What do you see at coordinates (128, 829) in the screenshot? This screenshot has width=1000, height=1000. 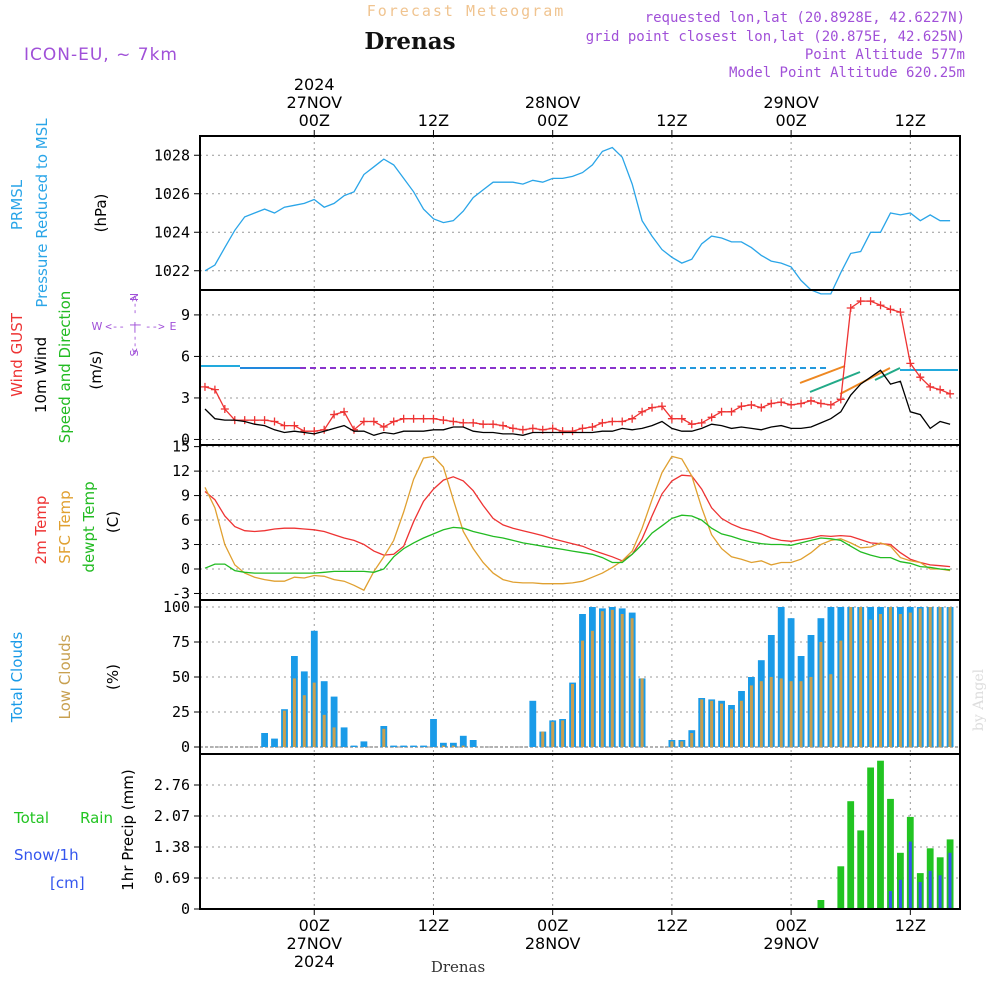 I see `precip-label-unit: 1hr Precip (mm)` at bounding box center [128, 829].